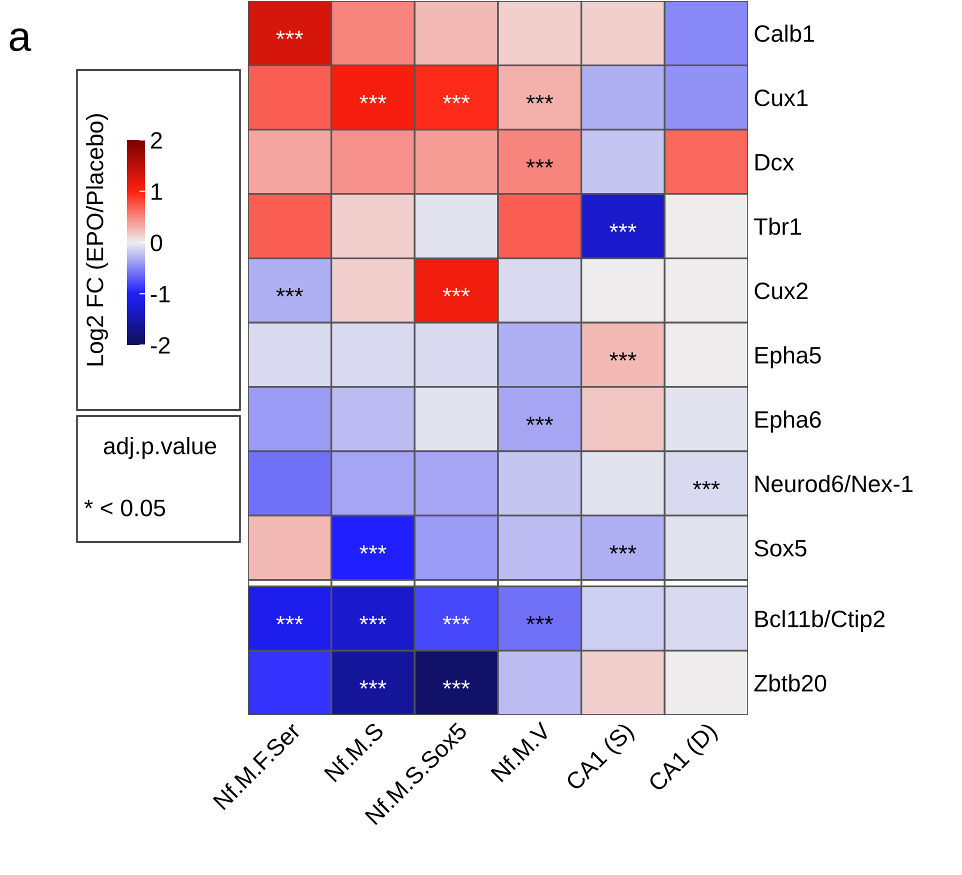 This screenshot has width=962, height=875. What do you see at coordinates (683, 759) in the screenshot?
I see `x-tick-label: CA1 (D)` at bounding box center [683, 759].